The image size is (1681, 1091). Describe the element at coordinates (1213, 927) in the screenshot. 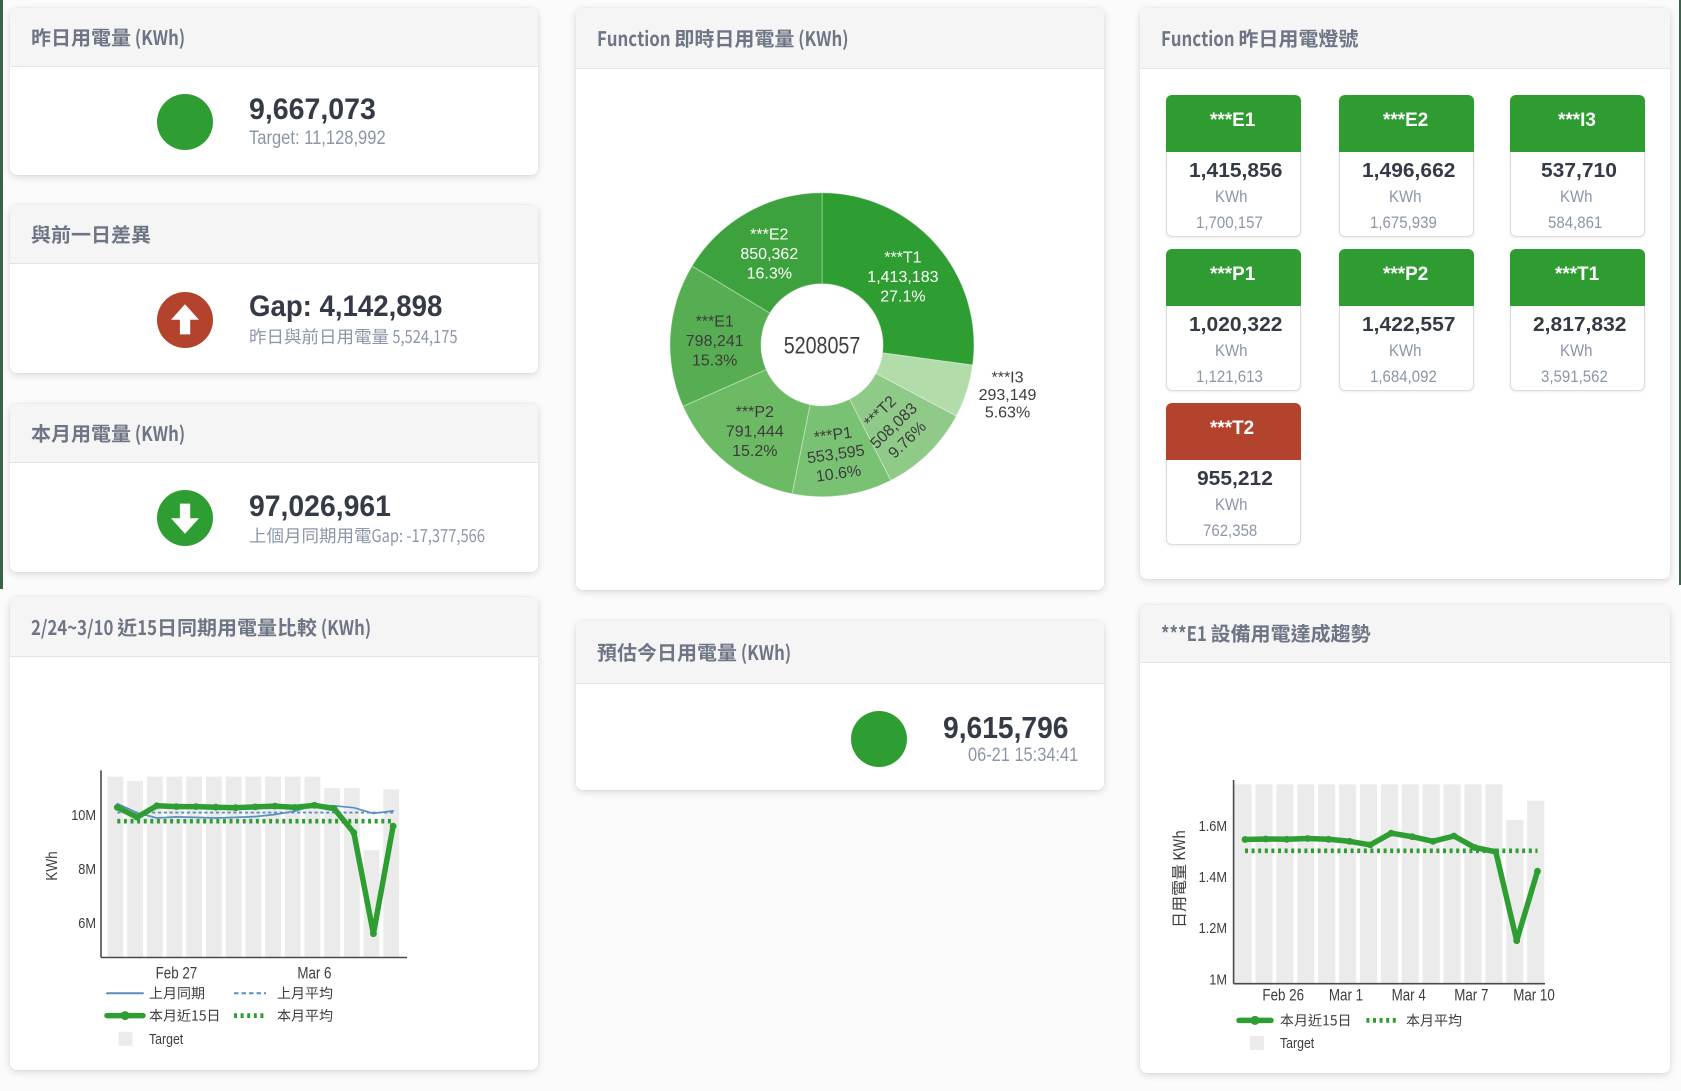

I see `svg-text: 1.2M` at that location.